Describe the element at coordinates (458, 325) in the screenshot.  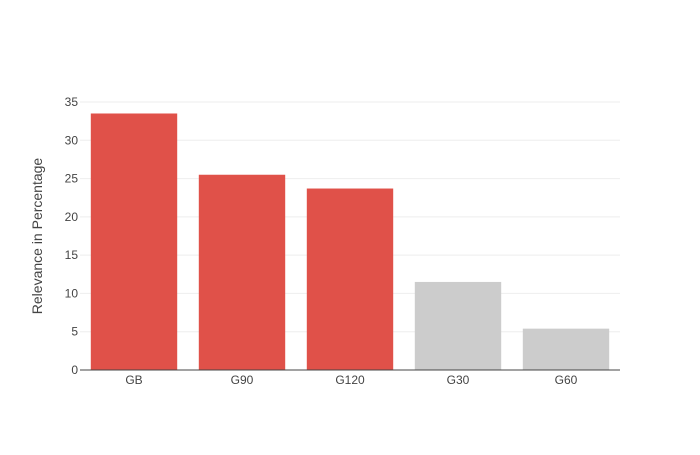
I see `bar-g30` at that location.